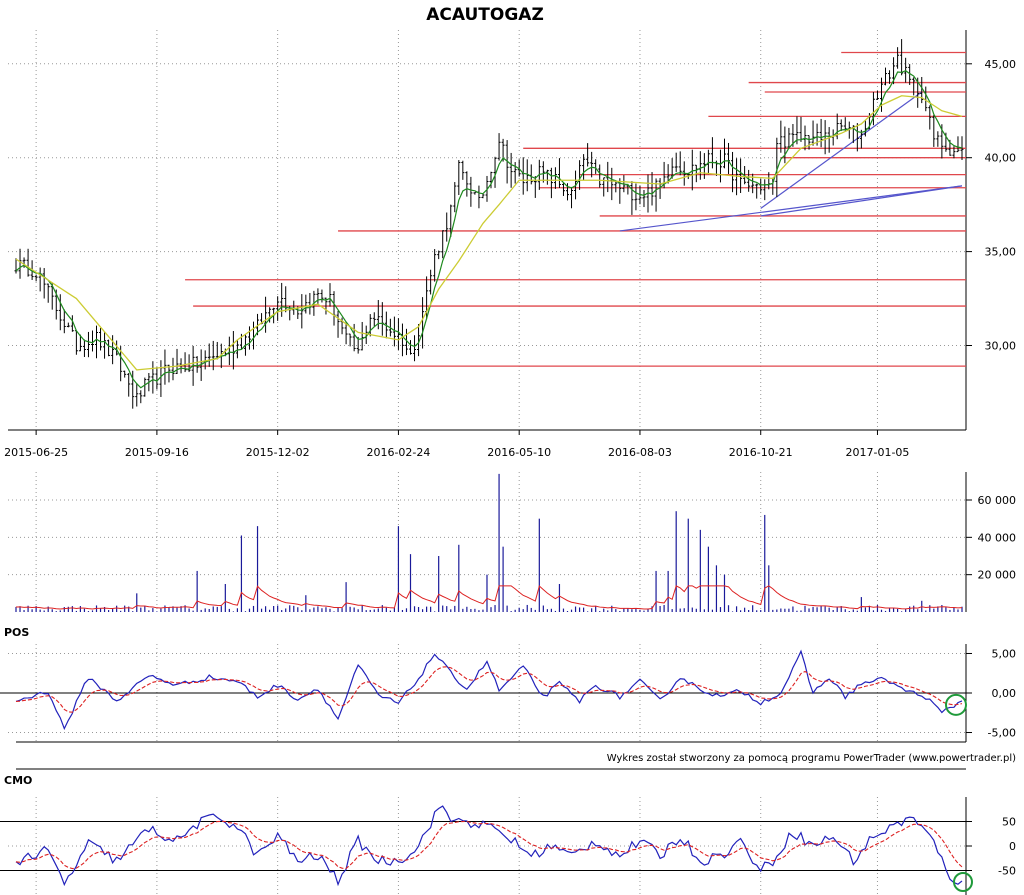  I want to click on y-tick-label: -50, so click(1007, 871).